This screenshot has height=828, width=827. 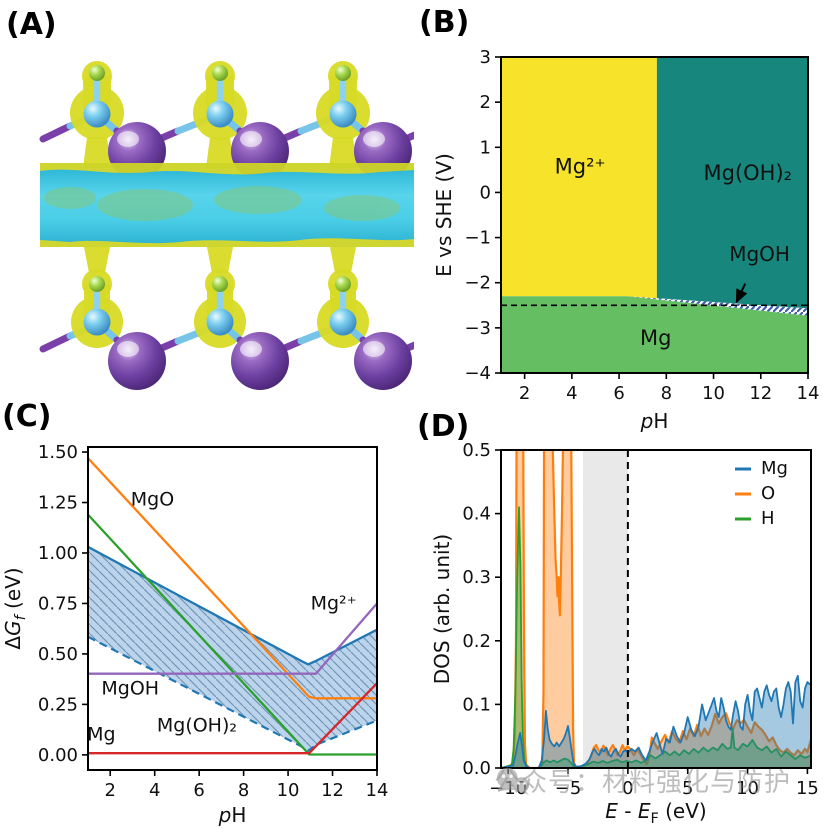 I want to click on y-tick-label: 0.2, so click(x=476, y=641).